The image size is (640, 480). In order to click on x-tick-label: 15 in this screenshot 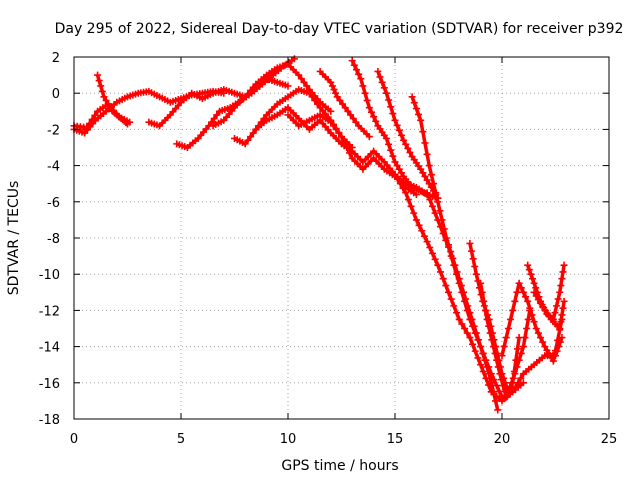, I will do `click(395, 439)`.